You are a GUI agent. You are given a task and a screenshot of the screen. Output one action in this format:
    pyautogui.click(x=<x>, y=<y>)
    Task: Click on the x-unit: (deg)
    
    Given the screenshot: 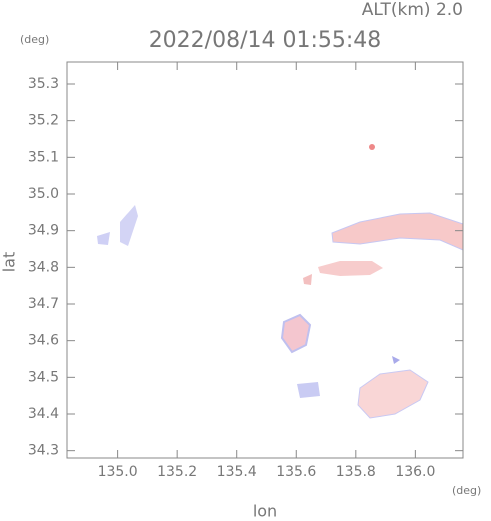 What is the action you would take?
    pyautogui.click(x=466, y=490)
    